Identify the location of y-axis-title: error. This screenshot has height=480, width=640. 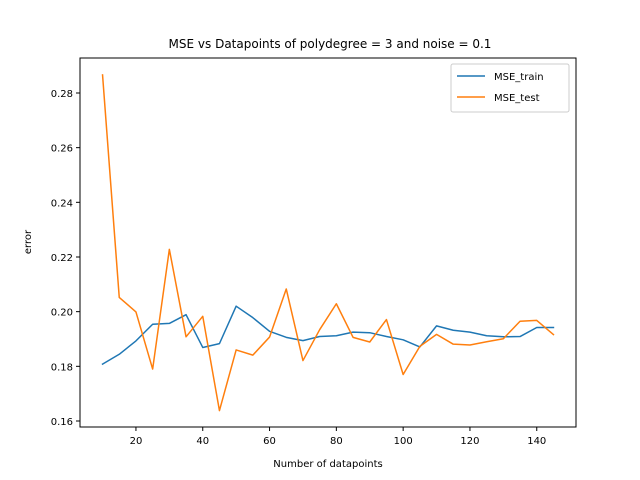
(28, 241).